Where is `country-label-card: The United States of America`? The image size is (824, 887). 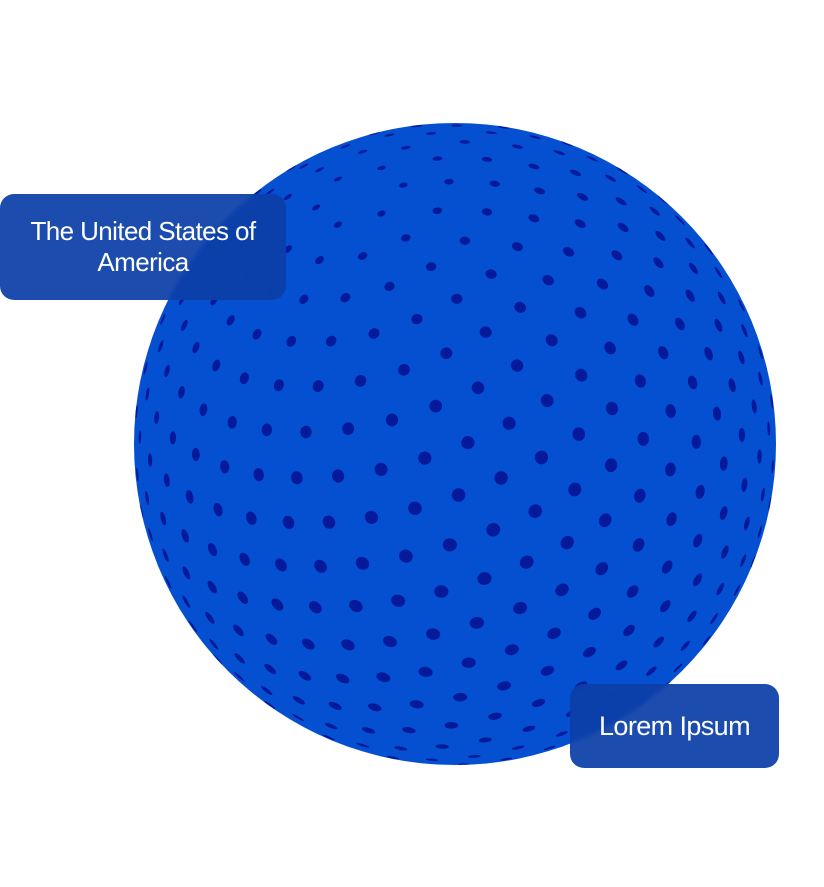
country-label-card: The United States of America is located at coordinates (143, 247).